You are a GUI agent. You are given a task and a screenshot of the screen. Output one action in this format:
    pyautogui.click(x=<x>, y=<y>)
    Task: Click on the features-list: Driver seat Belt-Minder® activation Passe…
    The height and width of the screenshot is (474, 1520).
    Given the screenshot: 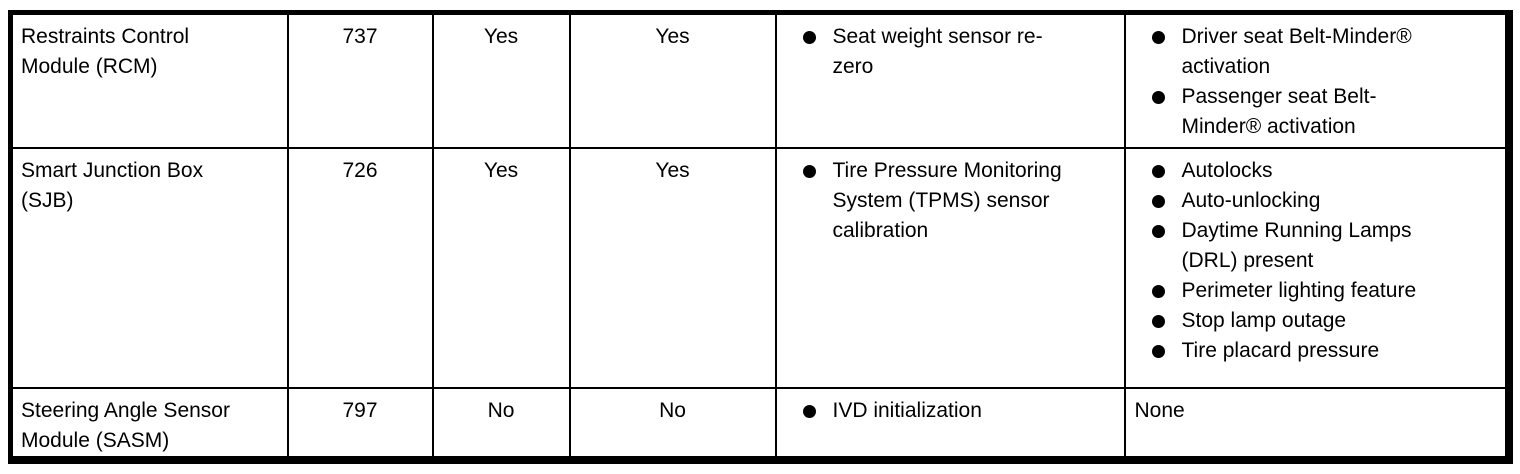 What is the action you would take?
    pyautogui.click(x=1315, y=82)
    